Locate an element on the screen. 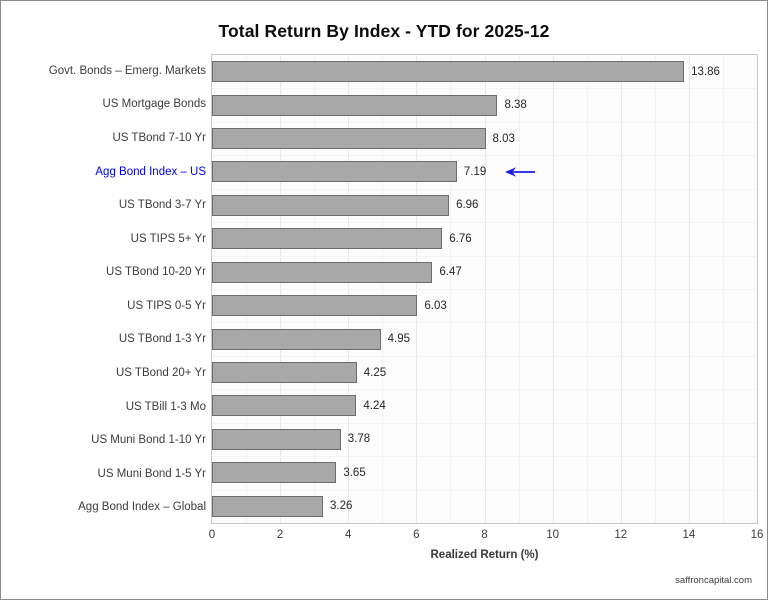 This screenshot has height=600, width=768. x-axis-ticks: 0 2 4 6 8 10 12 14 16 is located at coordinates (486, 536).